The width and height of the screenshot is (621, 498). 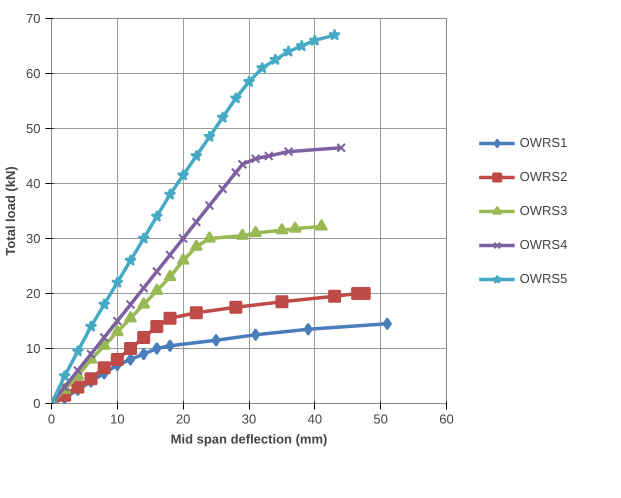 What do you see at coordinates (117, 419) in the screenshot?
I see `x-tick-label: 10` at bounding box center [117, 419].